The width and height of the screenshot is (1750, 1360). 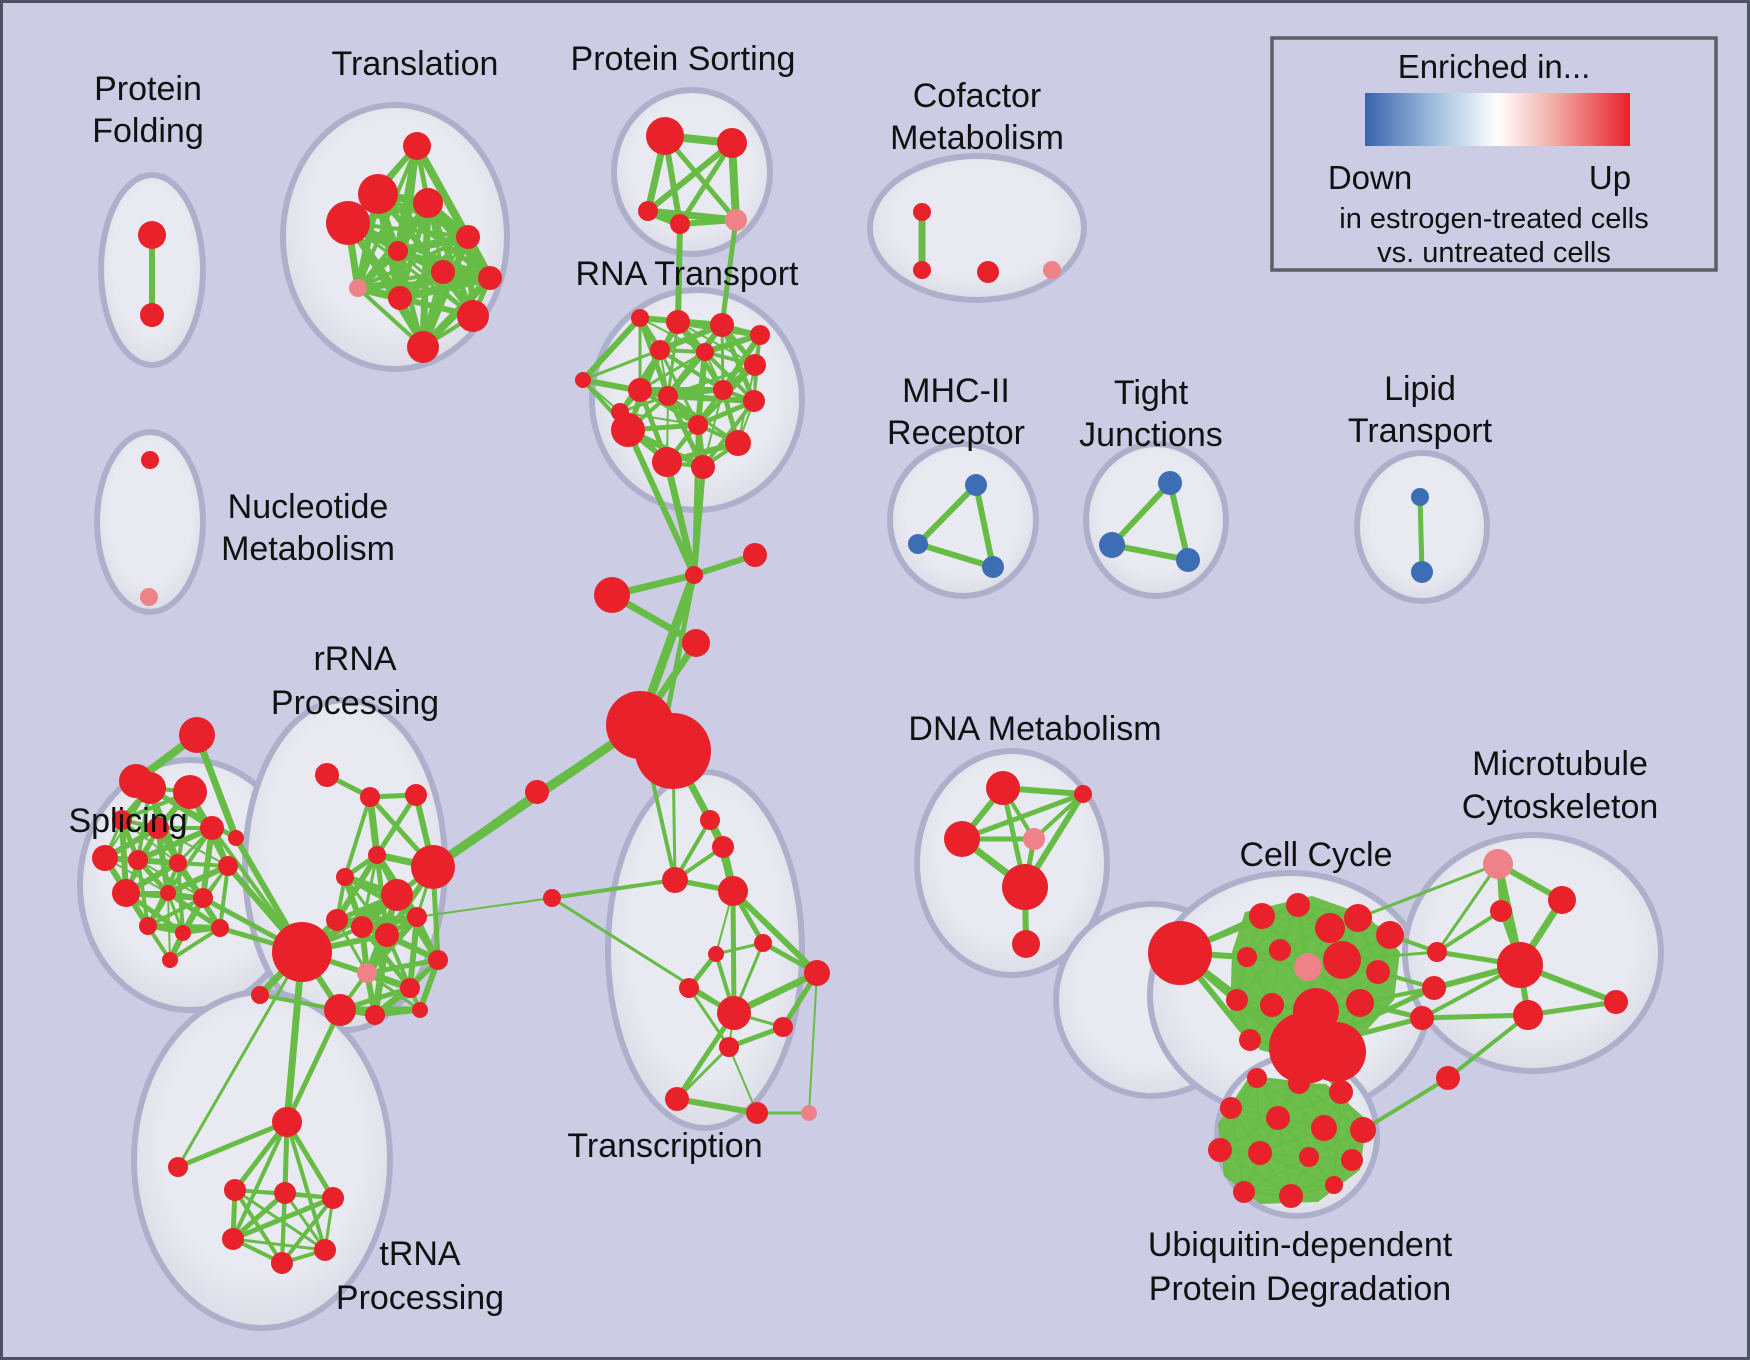 I want to click on cluster-label-transcription: Transcription, so click(x=664, y=1146).